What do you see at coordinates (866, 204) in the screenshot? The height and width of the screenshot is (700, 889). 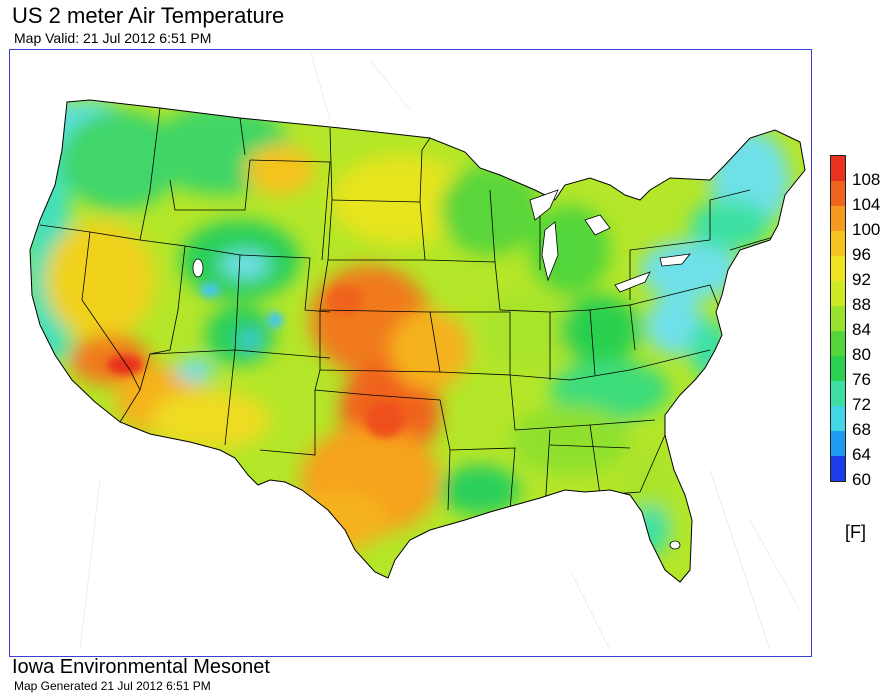 I see `legend-label-104: 104` at bounding box center [866, 204].